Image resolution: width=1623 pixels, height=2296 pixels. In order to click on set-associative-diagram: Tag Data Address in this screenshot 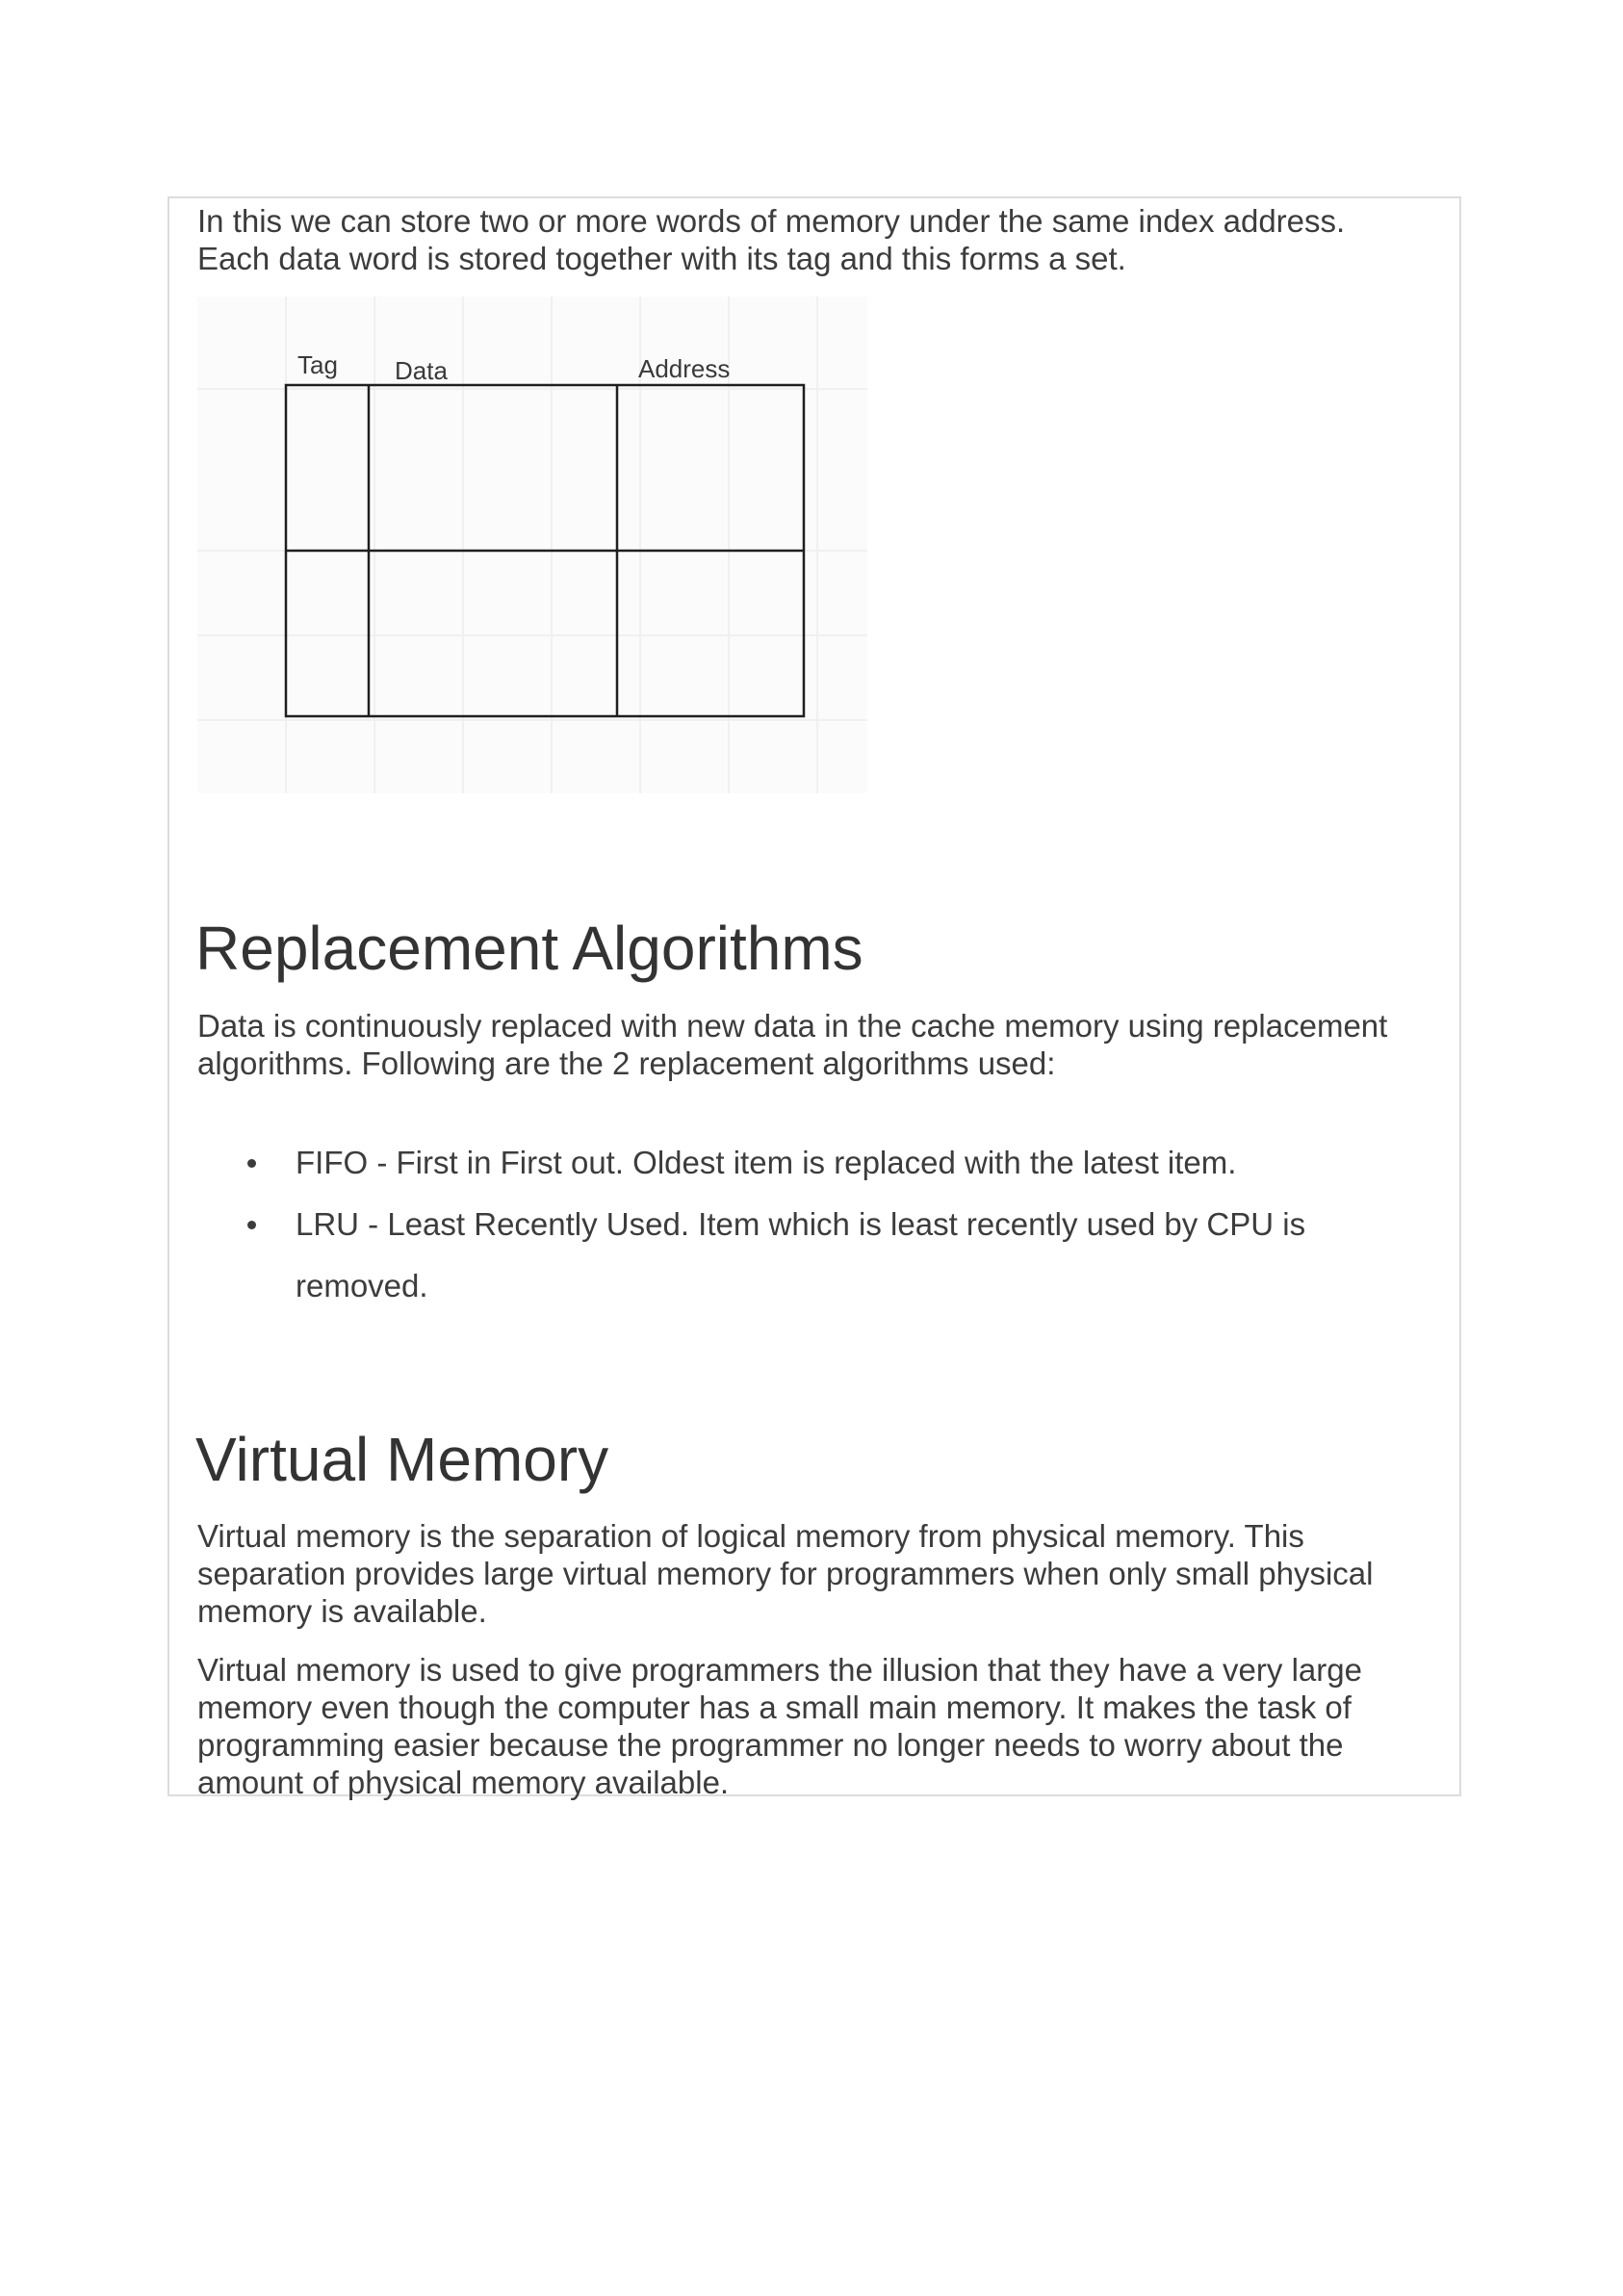, I will do `click(532, 545)`.